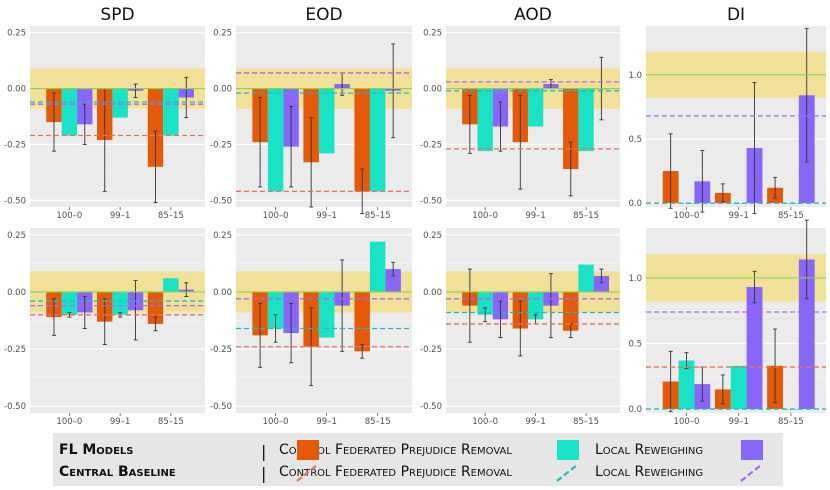  What do you see at coordinates (423, 450) in the screenshot?
I see `legend-label-fpr: Federated Prejudice Removal` at bounding box center [423, 450].